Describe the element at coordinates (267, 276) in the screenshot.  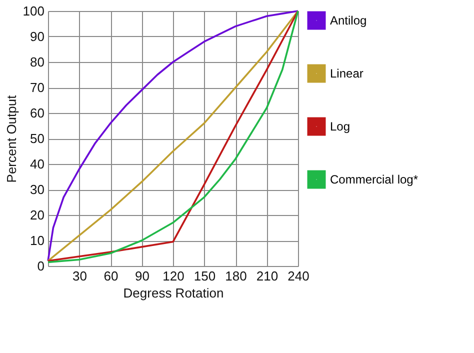
I see `x-tick-label: 210` at that location.